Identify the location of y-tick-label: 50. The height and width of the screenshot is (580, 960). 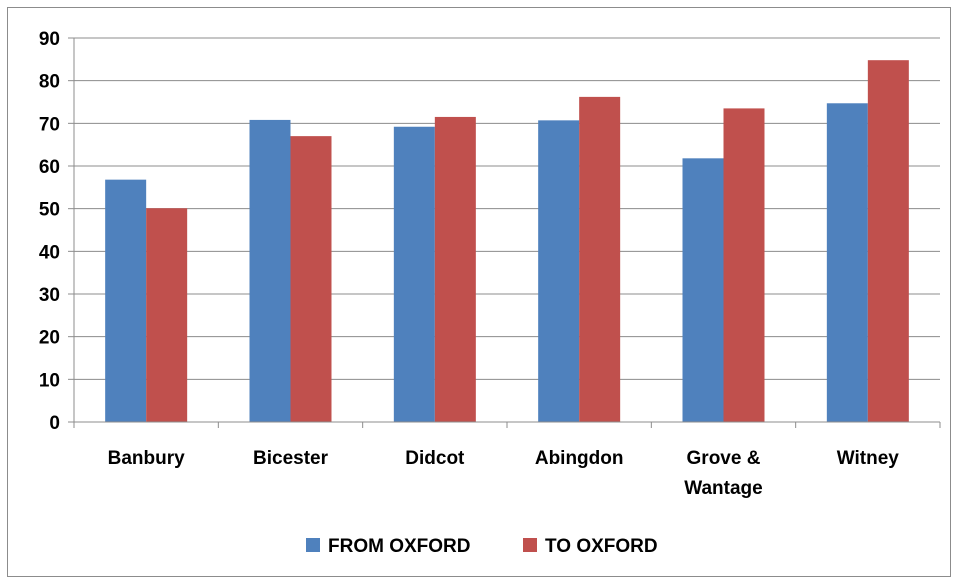
(49, 210).